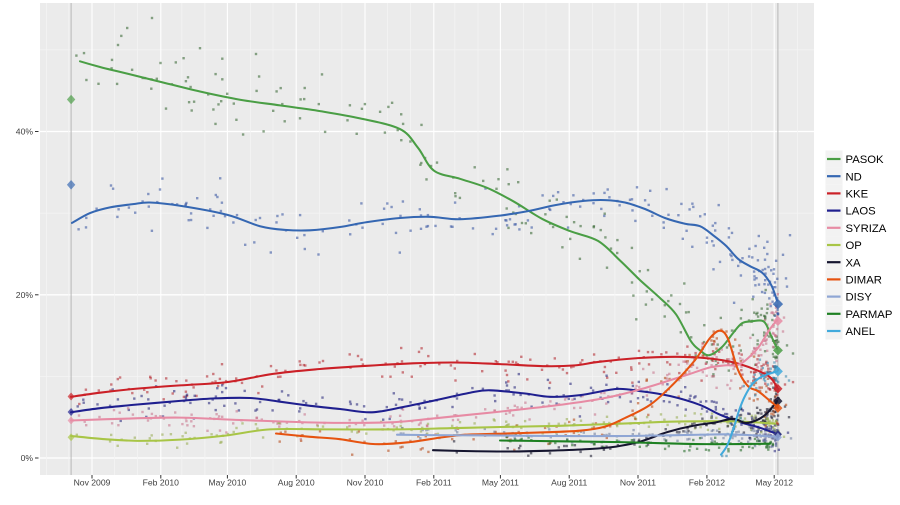 Image resolution: width=900 pixels, height=505 pixels. What do you see at coordinates (707, 483) in the screenshot?
I see `svg-text: Feb 2012` at bounding box center [707, 483].